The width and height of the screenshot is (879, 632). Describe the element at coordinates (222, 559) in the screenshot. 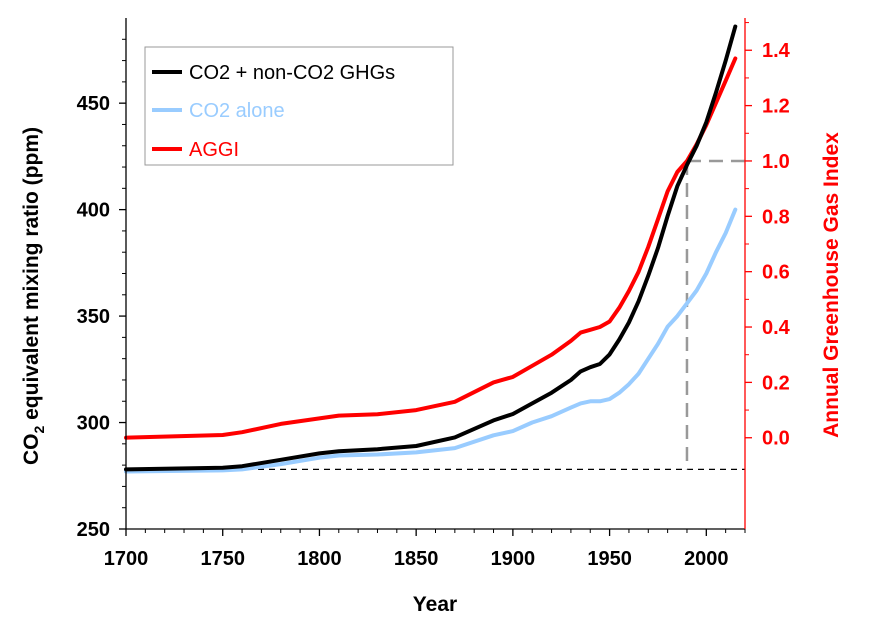

I see `x-tick-label: 1750` at that location.